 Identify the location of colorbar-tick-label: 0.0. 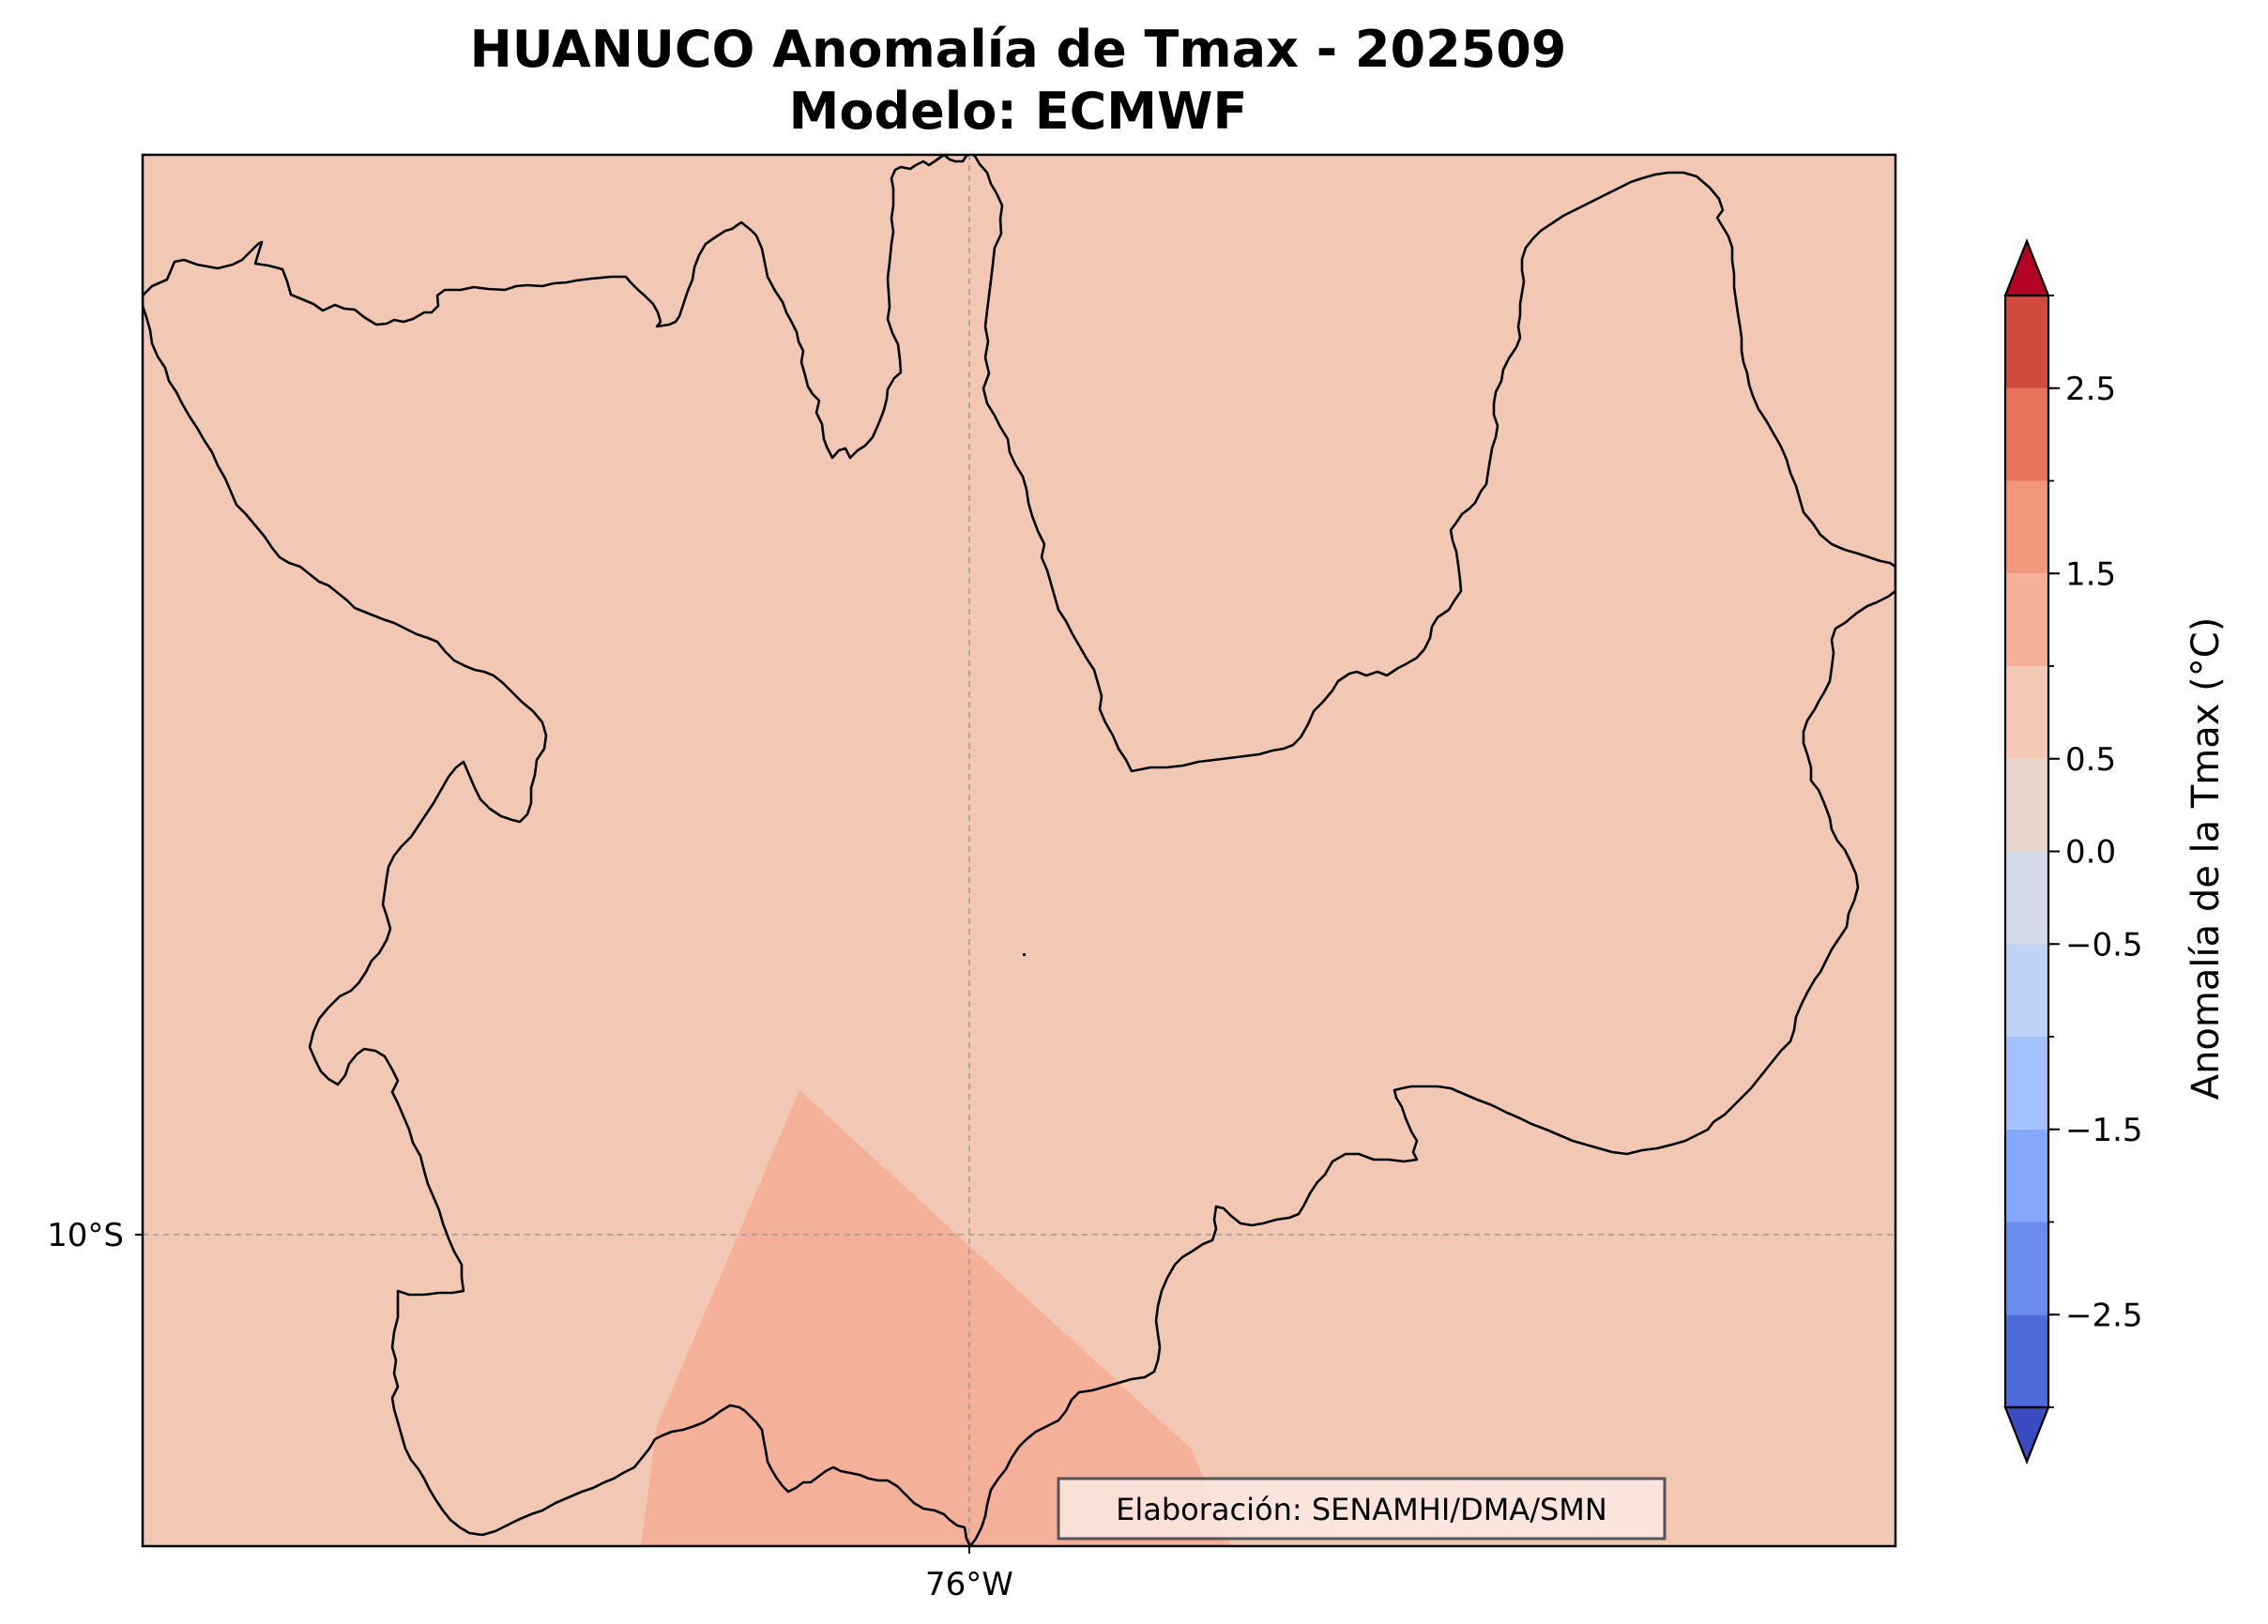
(2090, 853).